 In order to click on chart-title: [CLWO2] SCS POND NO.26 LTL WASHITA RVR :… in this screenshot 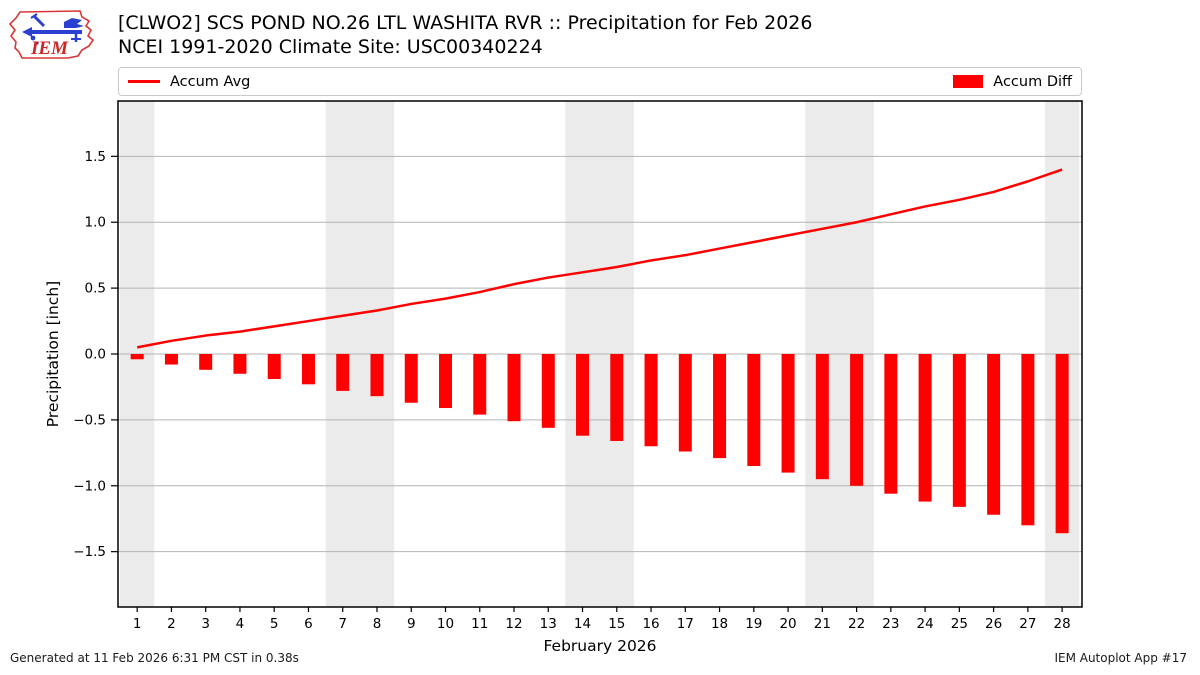, I will do `click(465, 23)`.